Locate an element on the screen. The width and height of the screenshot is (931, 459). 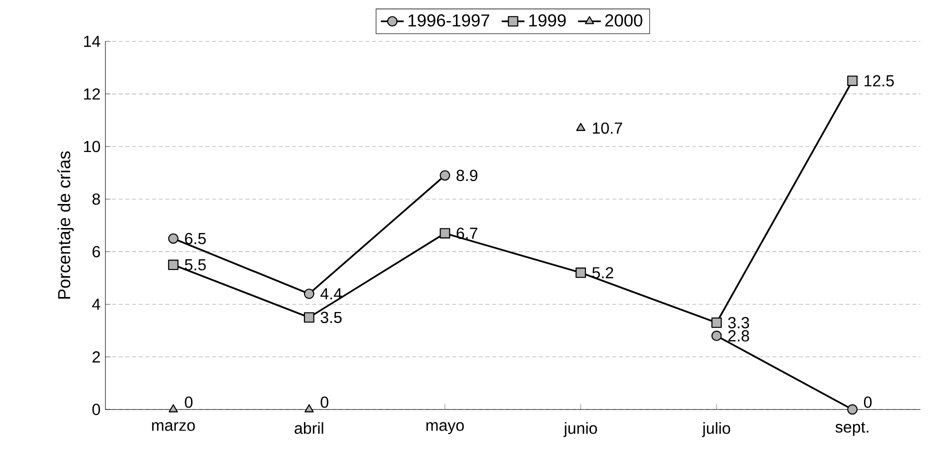
data-label: 4.4 is located at coordinates (331, 294).